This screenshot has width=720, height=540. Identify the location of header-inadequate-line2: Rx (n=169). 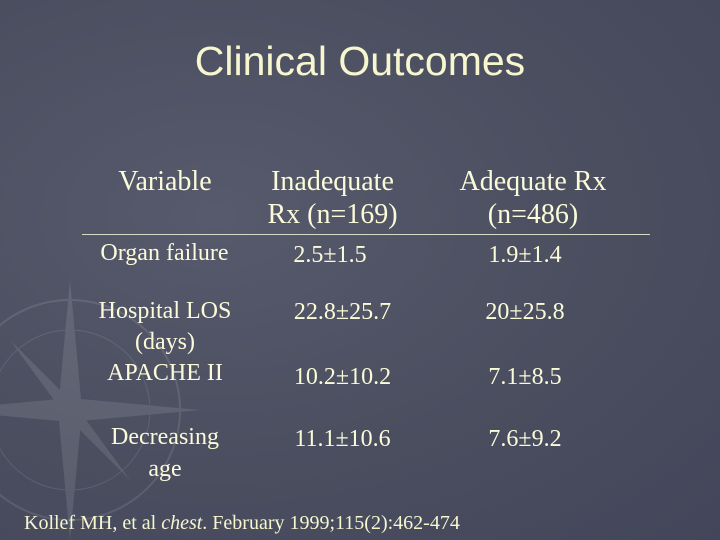
(332, 214).